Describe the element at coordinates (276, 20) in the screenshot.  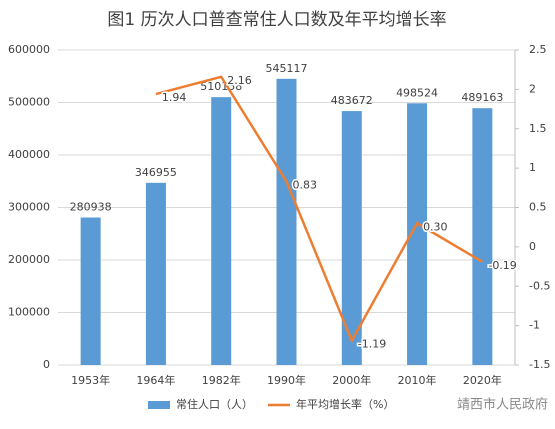
I see `chart-title: 图1 历次人口普查常住人口数及年平均增长率` at that location.